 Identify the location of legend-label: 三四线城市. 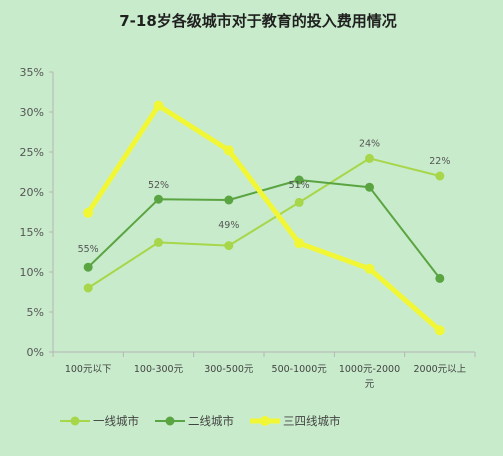
(312, 421).